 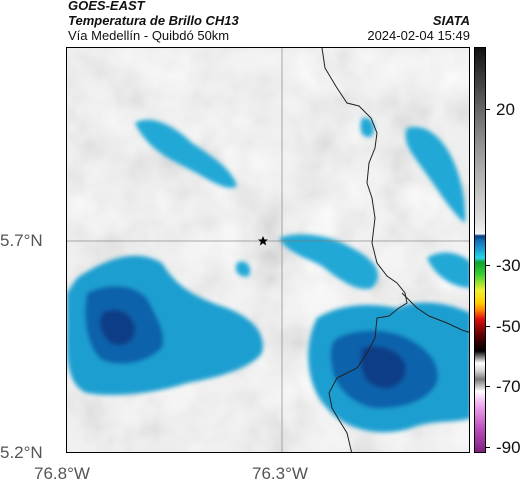 What do you see at coordinates (508, 386) in the screenshot?
I see `colorbar-label: -70` at bounding box center [508, 386].